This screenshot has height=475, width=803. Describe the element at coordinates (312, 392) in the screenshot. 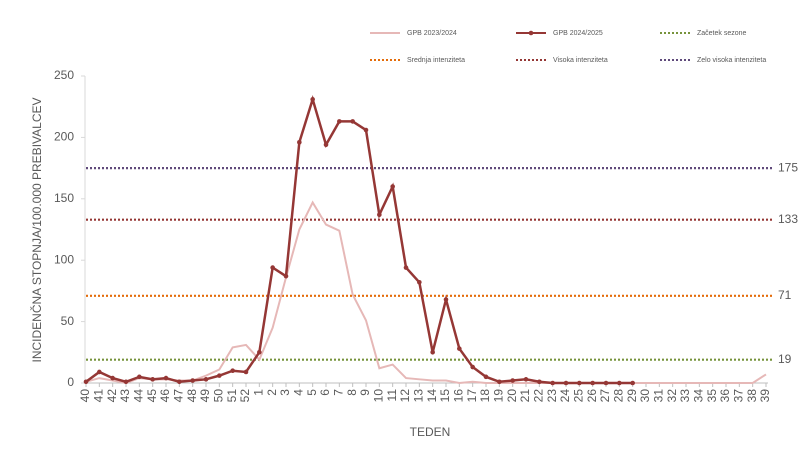

I see `x-tick-label: 5` at that location.